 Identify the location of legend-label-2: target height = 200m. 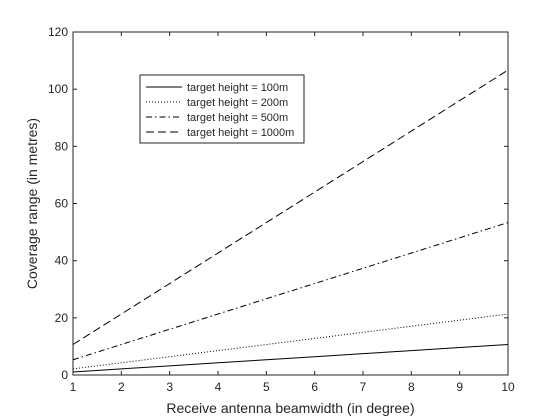
(237, 103).